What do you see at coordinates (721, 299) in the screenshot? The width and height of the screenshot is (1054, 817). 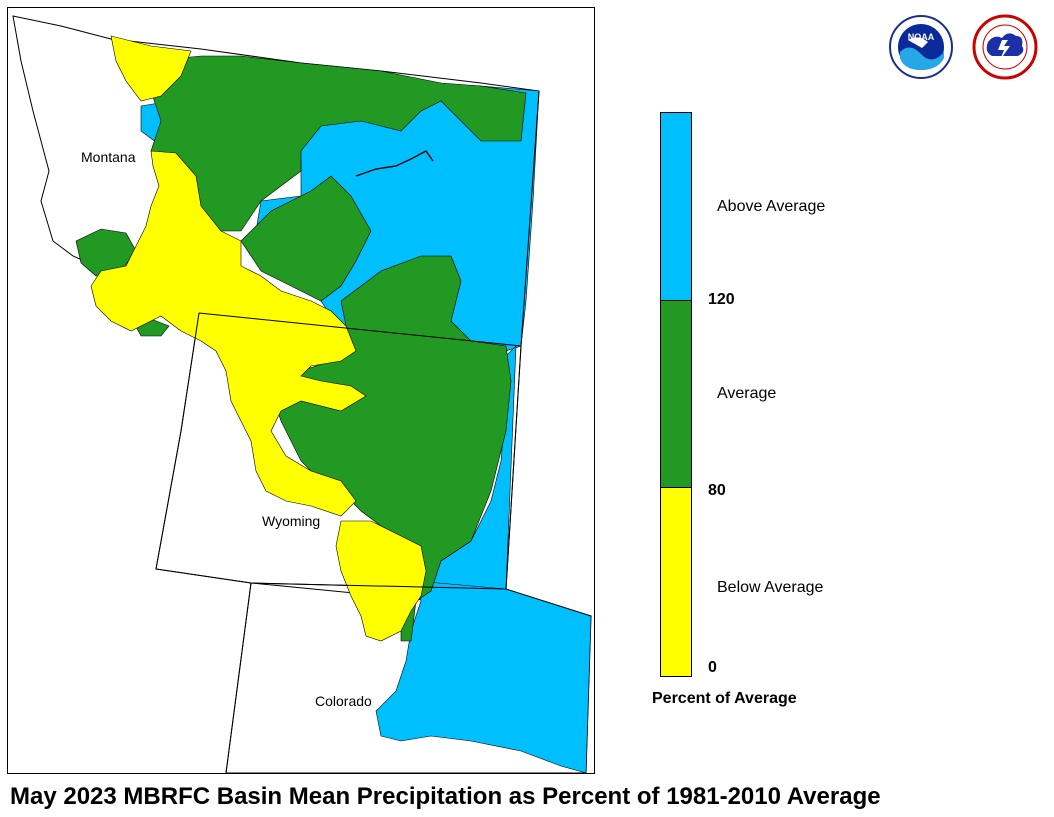 I see `legend-tick-120: 120` at bounding box center [721, 299].